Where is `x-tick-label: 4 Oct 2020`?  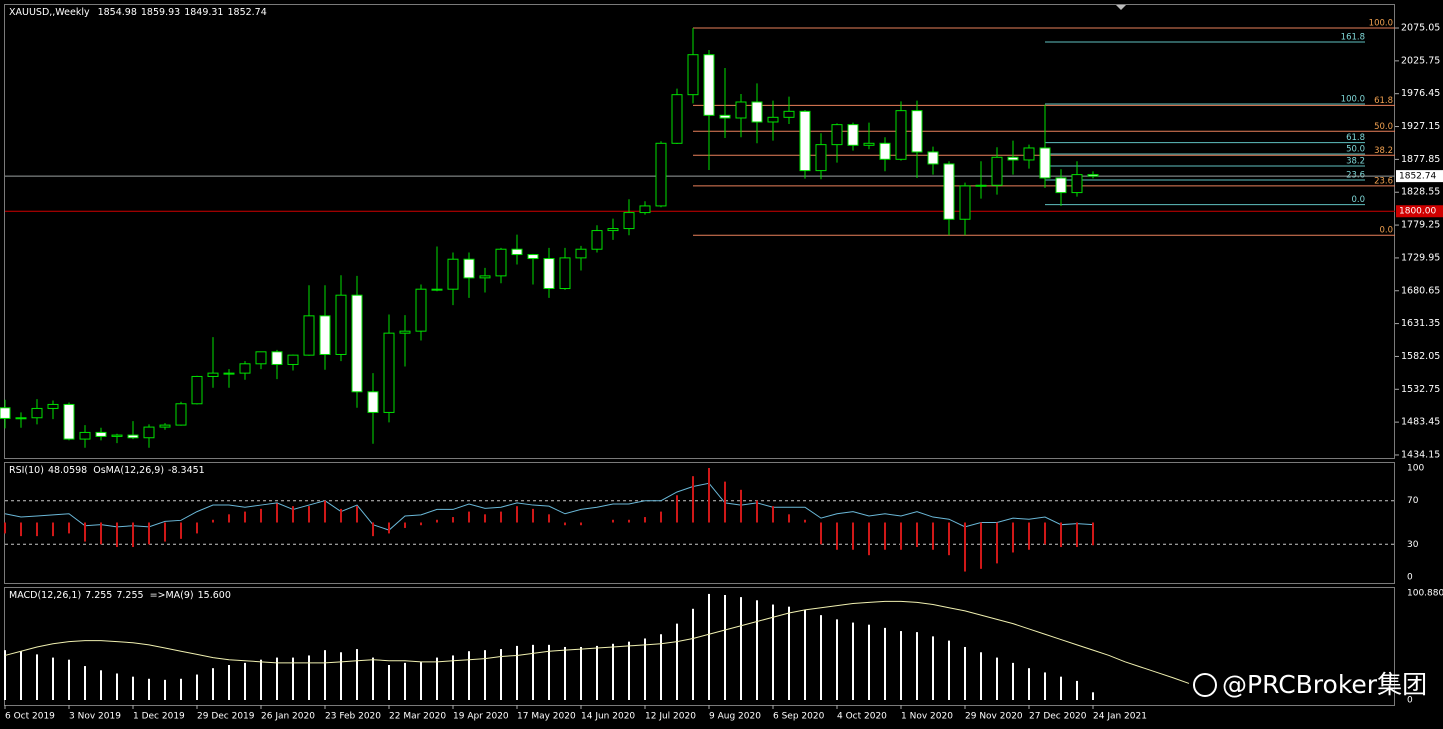 x-tick-label: 4 Oct 2020 is located at coordinates (862, 717).